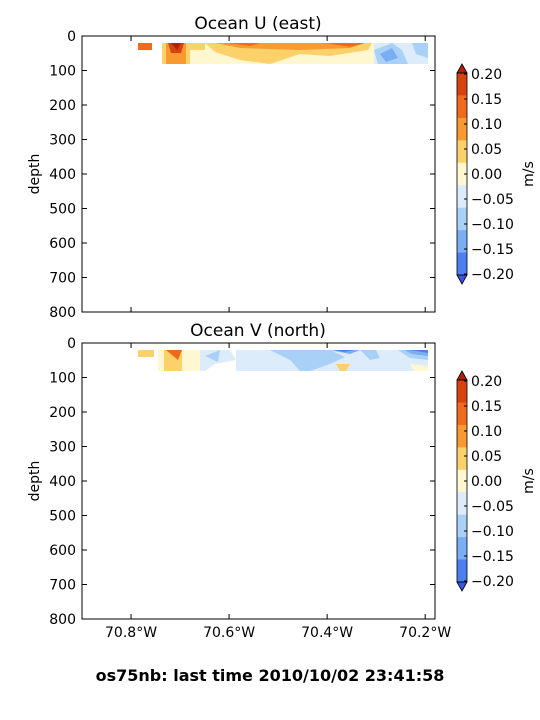 The width and height of the screenshot is (540, 720). I want to click on panel-v-field, so click(283, 360).